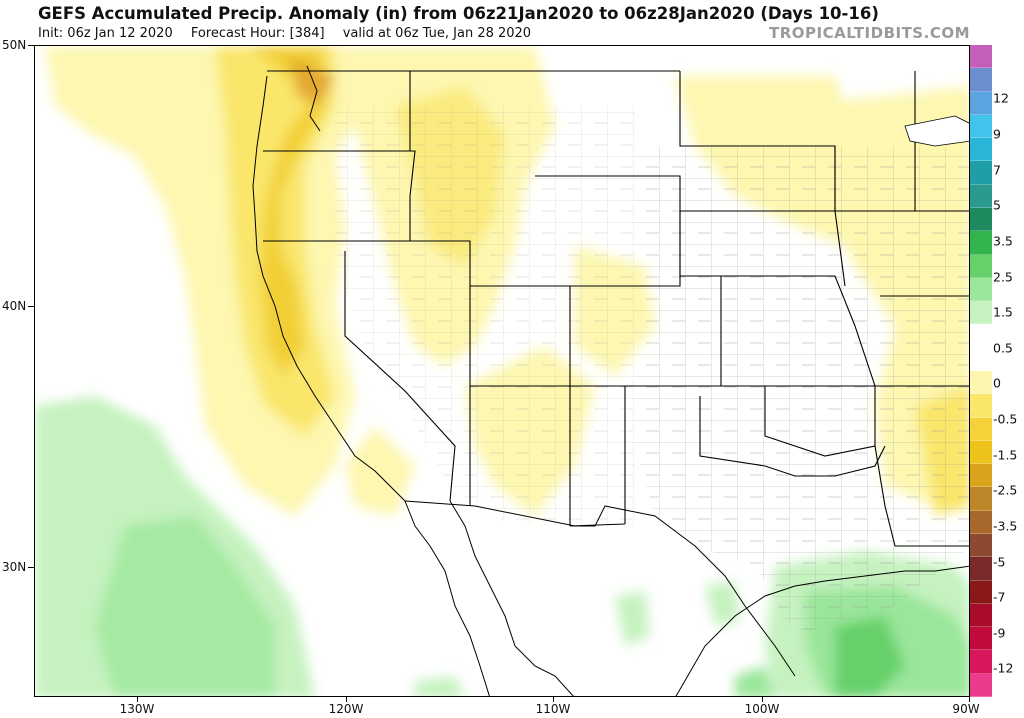  I want to click on colorbar-label: -1.5, so click(1005, 455).